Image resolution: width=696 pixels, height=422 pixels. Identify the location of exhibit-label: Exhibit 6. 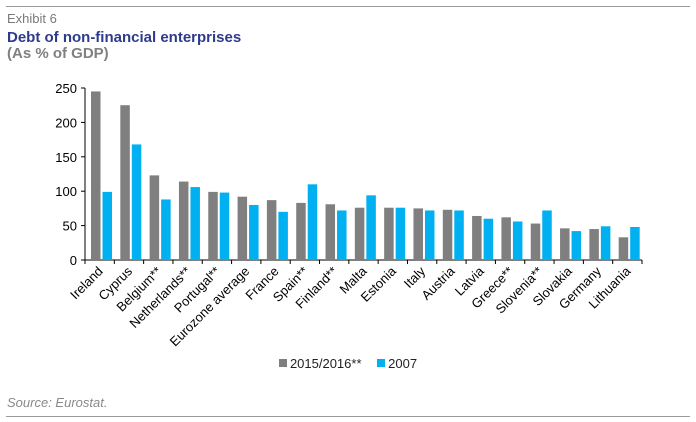
(32, 18).